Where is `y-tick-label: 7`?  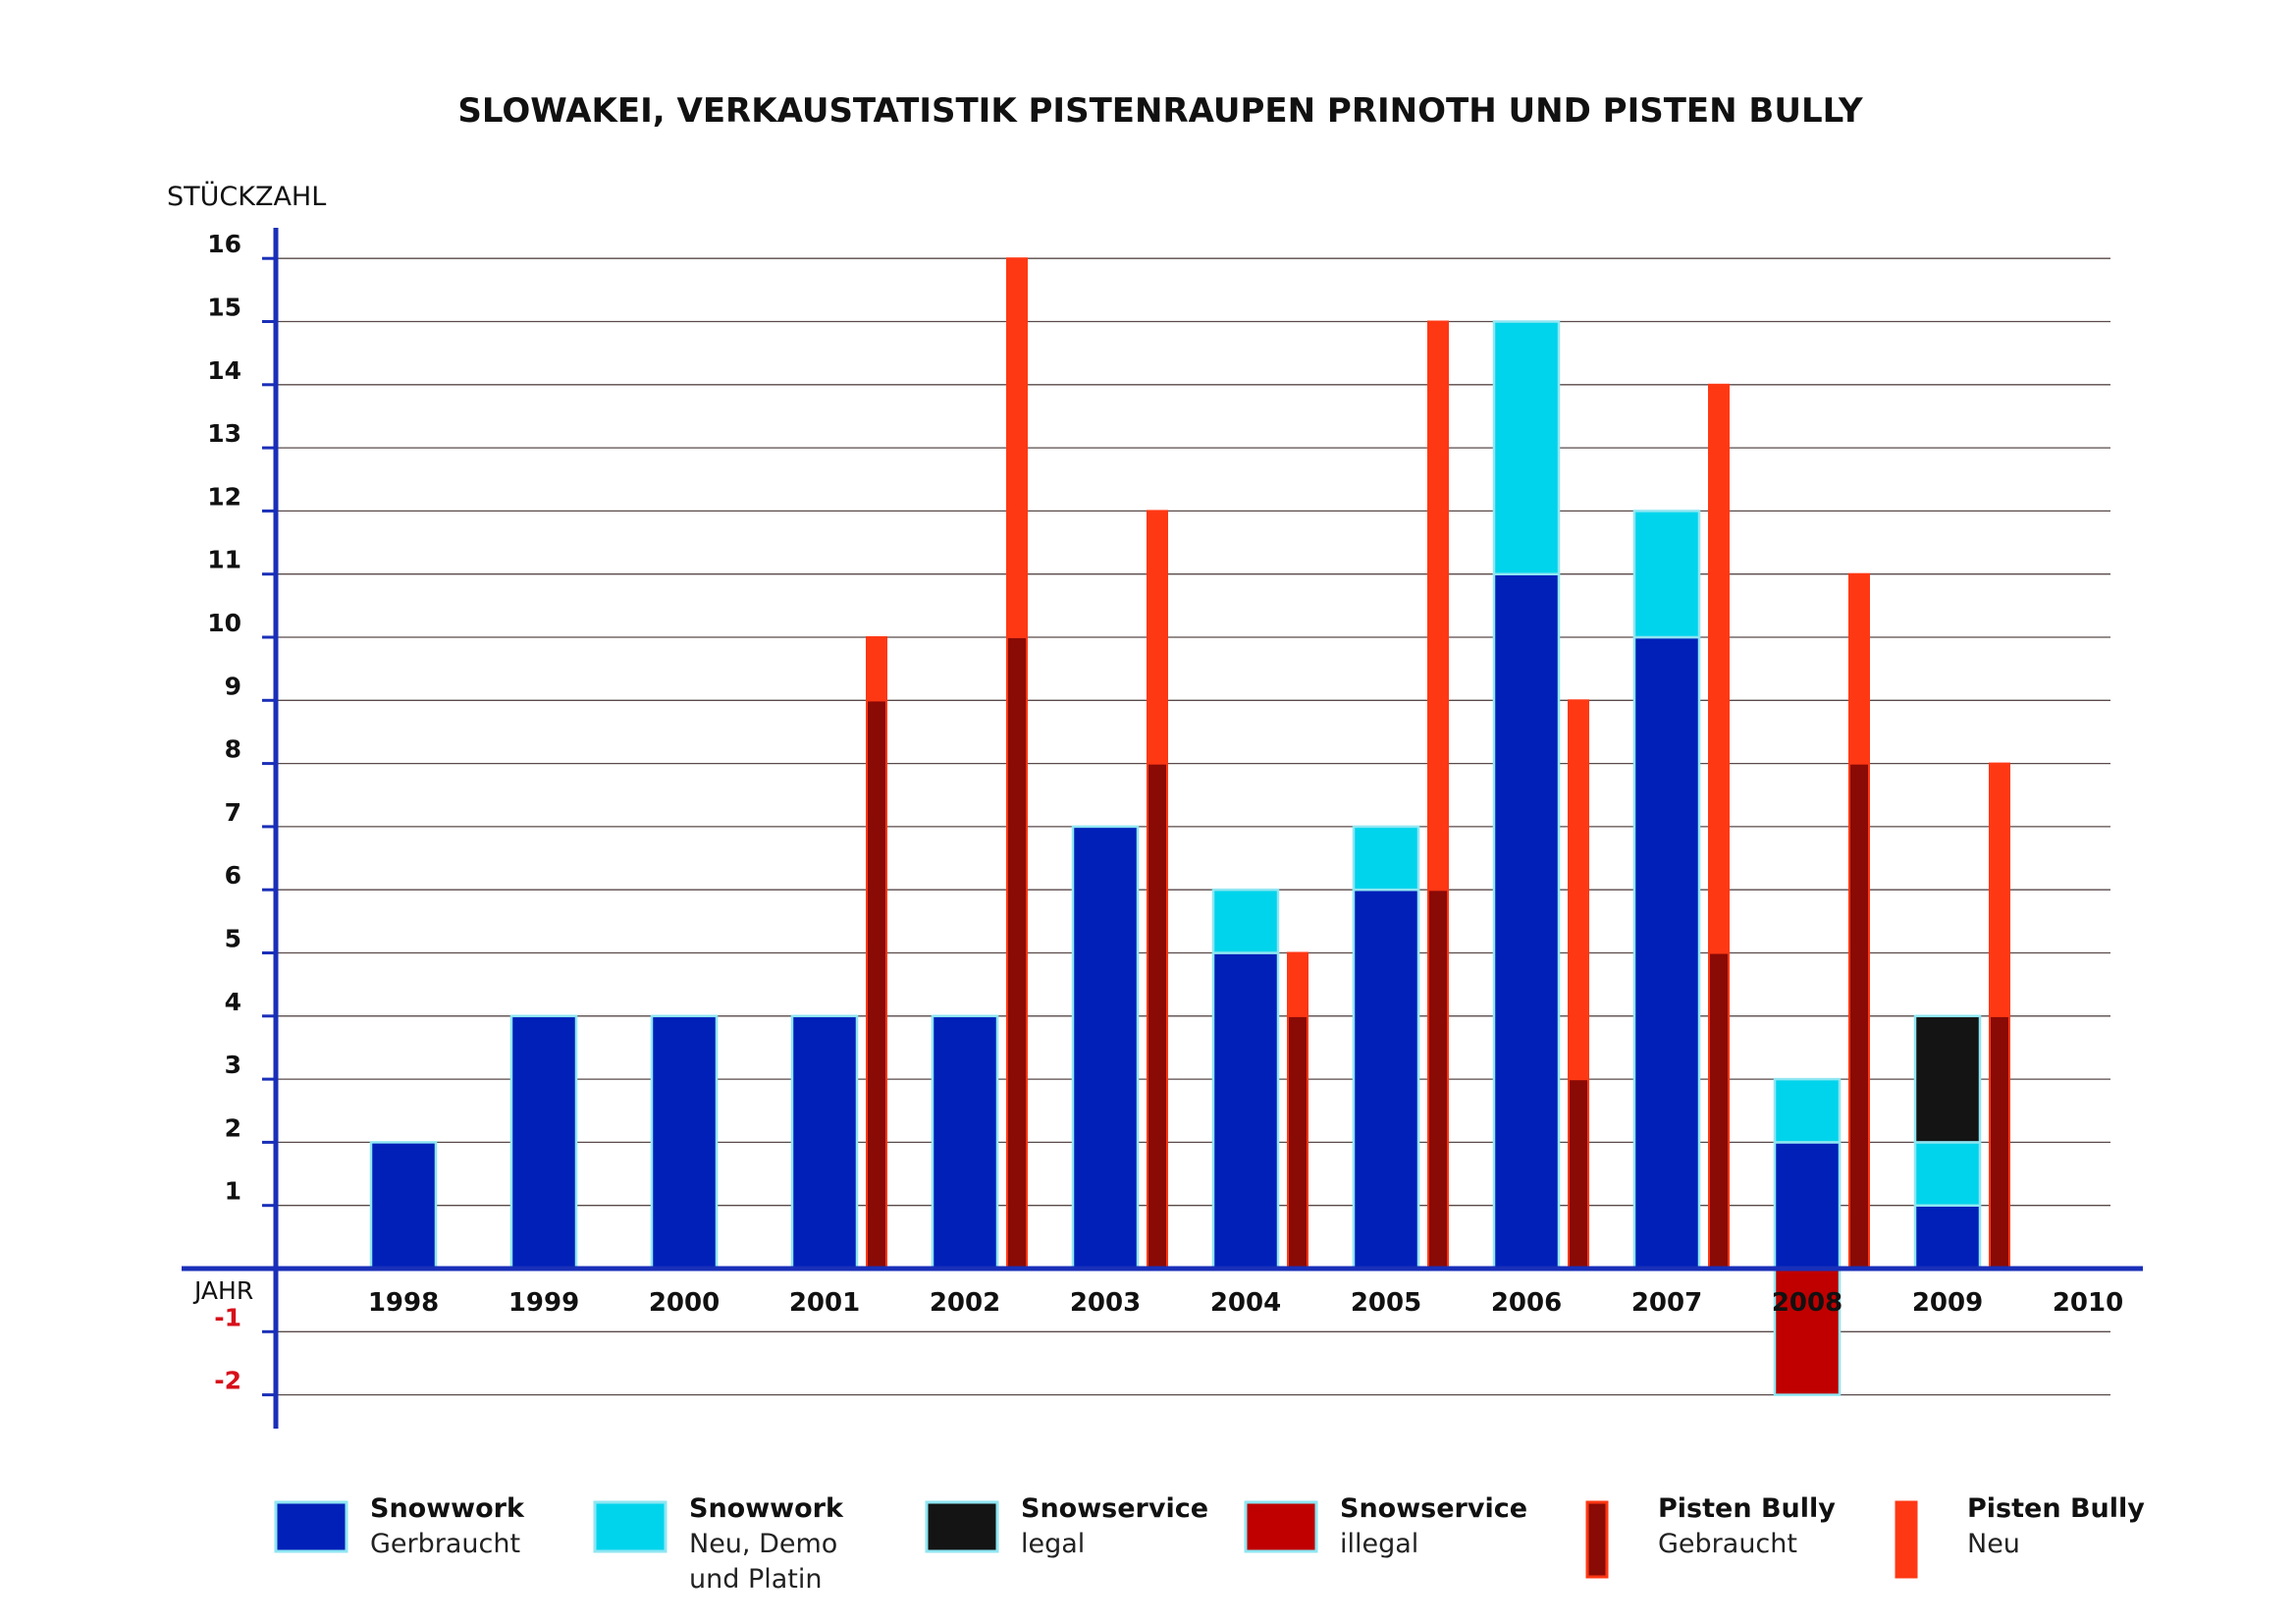 y-tick-label: 7 is located at coordinates (233, 812).